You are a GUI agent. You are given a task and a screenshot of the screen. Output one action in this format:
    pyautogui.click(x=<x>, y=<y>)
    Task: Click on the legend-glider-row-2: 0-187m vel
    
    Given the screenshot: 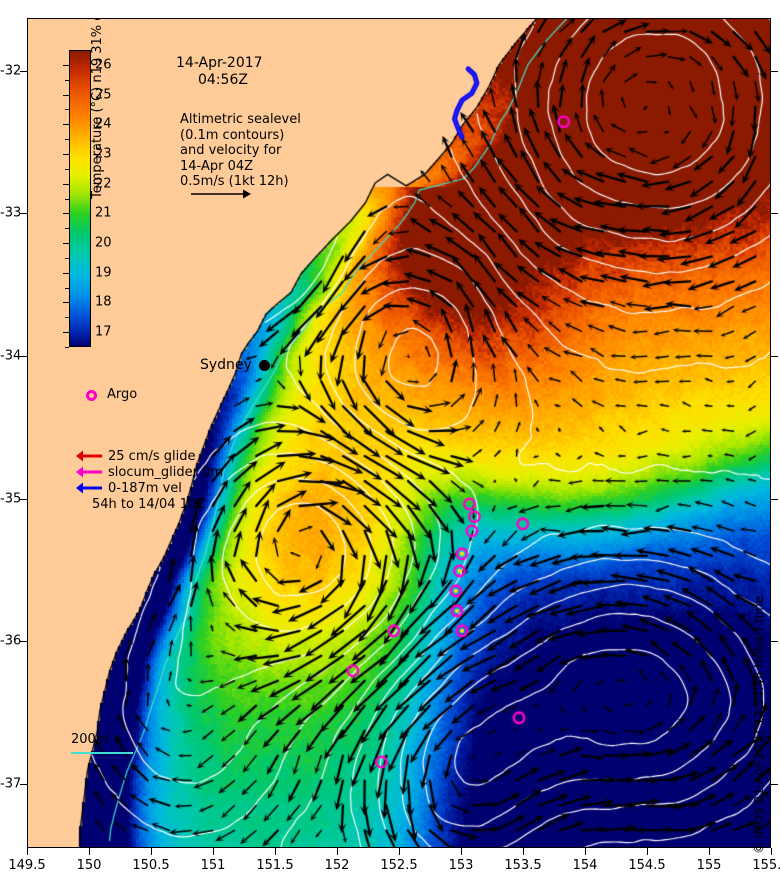 What is the action you would take?
    pyautogui.click(x=132, y=489)
    